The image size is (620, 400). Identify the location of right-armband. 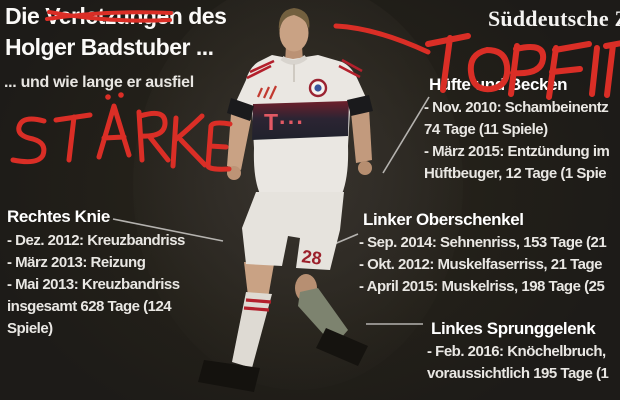
(240, 109).